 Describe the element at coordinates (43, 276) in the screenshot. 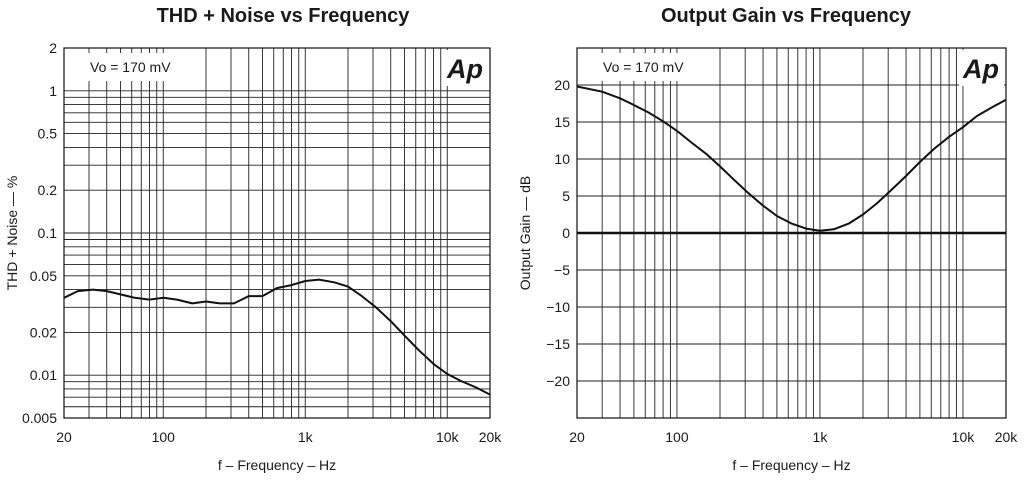

I see `y-tick-label: 0.05` at that location.